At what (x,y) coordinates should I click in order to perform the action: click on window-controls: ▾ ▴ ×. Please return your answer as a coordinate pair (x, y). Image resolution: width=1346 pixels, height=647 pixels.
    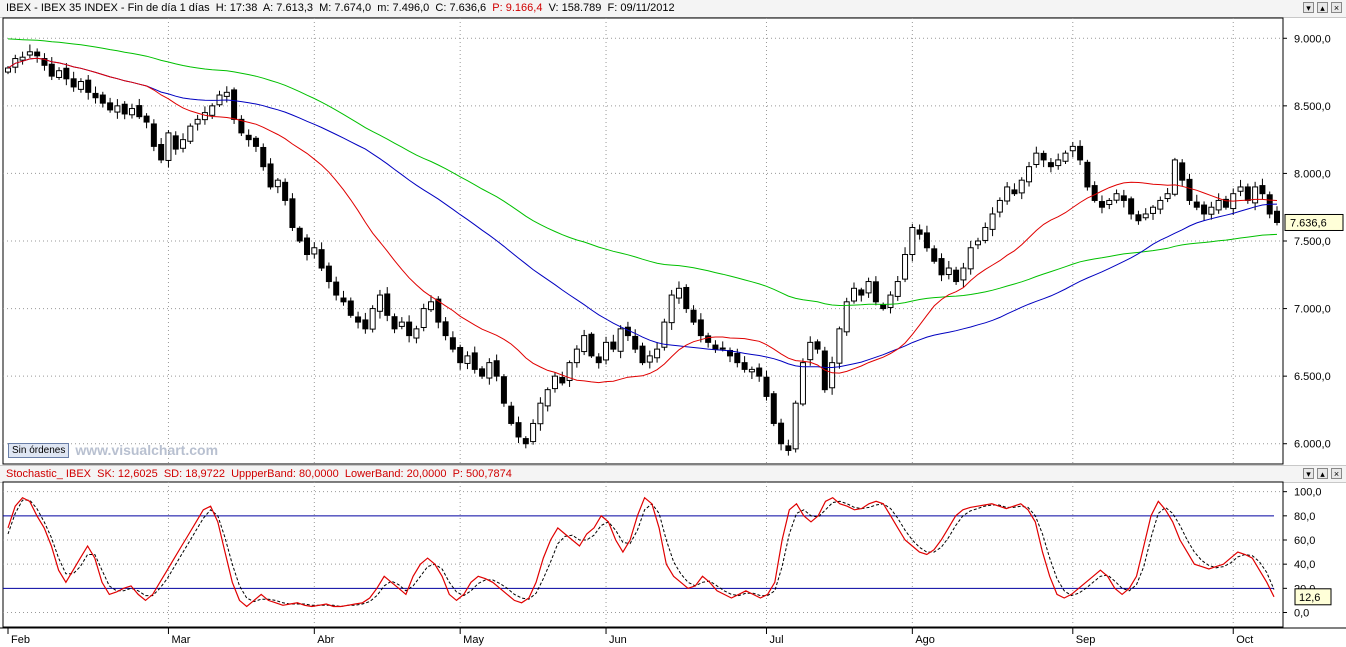
    Looking at the image, I should click on (1322, 7).